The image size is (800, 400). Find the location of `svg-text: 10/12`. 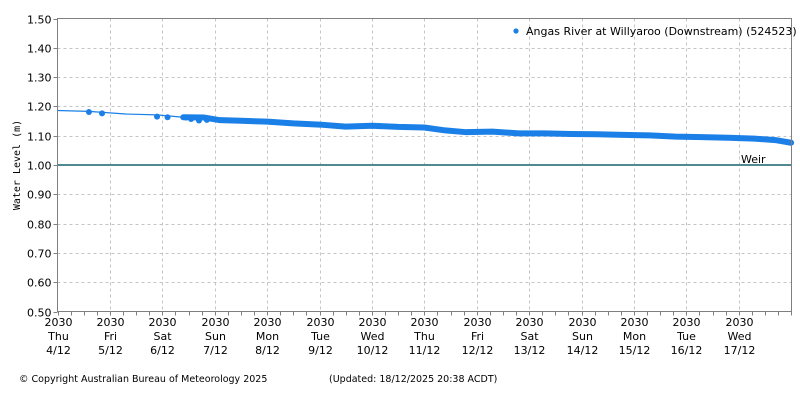

svg-text: 10/12 is located at coordinates (373, 350).